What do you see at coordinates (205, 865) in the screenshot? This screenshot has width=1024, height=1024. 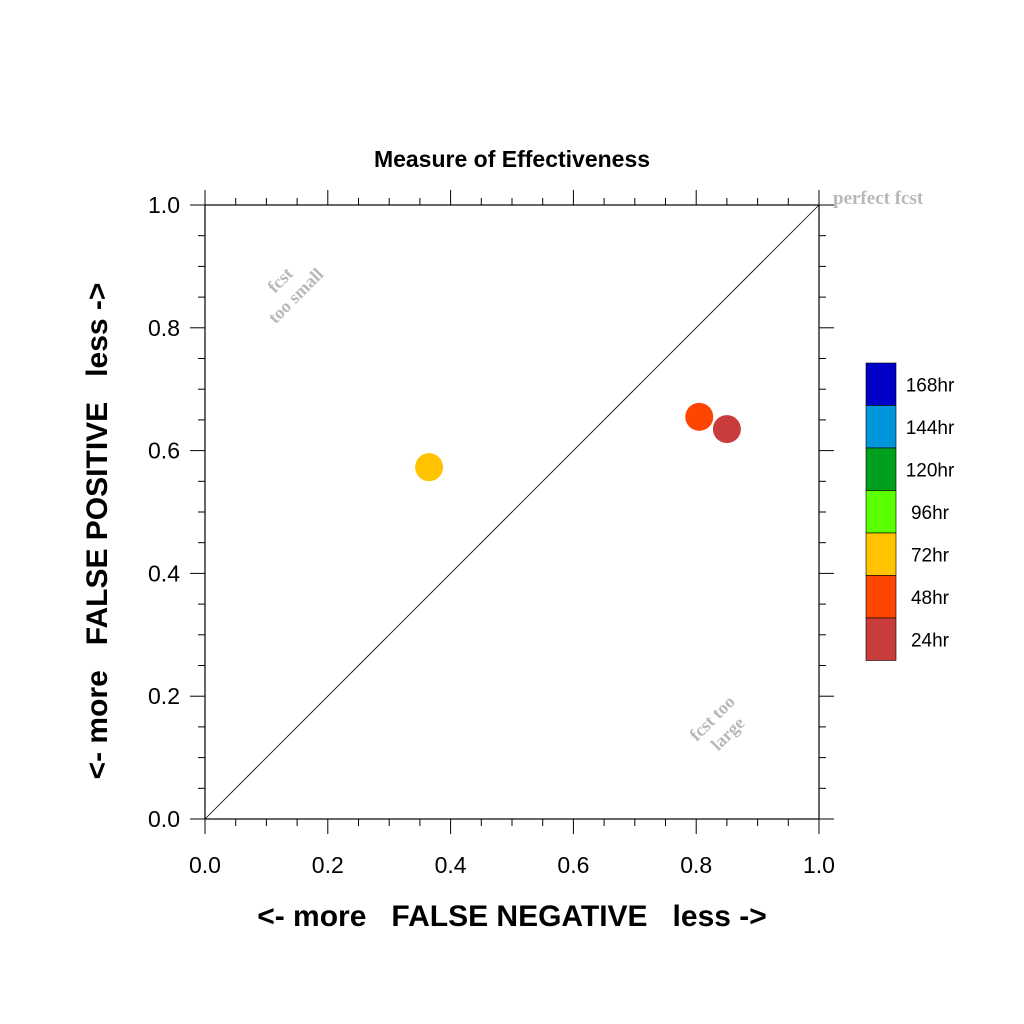 I see `x-tick-label: 0.0` at bounding box center [205, 865].